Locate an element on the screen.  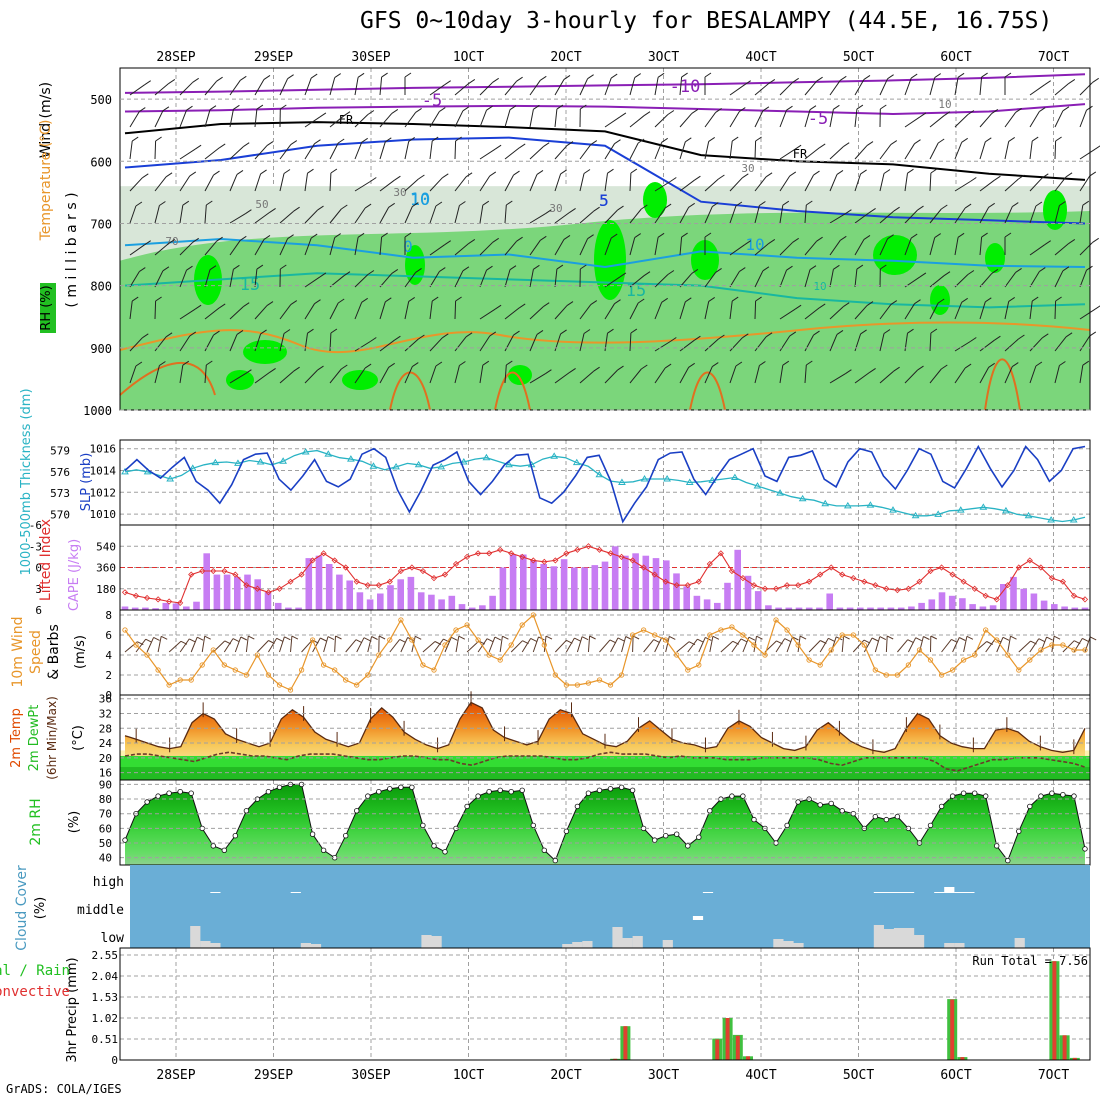
date-label-bottom: 6OCT is located at coordinates (955, 1075).